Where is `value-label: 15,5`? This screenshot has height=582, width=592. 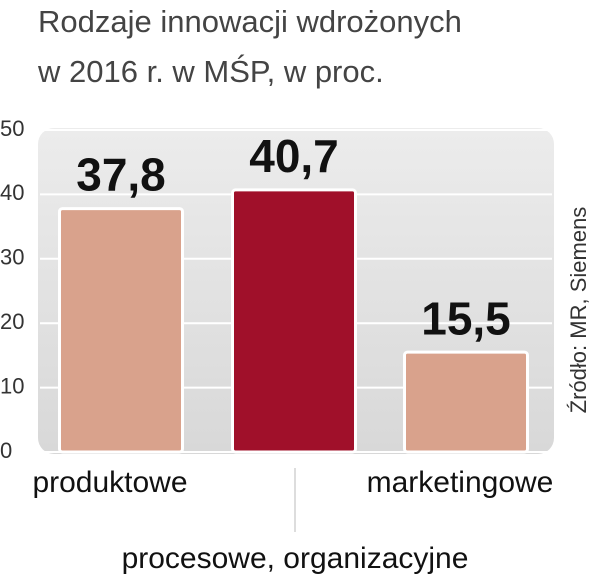
value-label: 15,5 is located at coordinates (466, 318).